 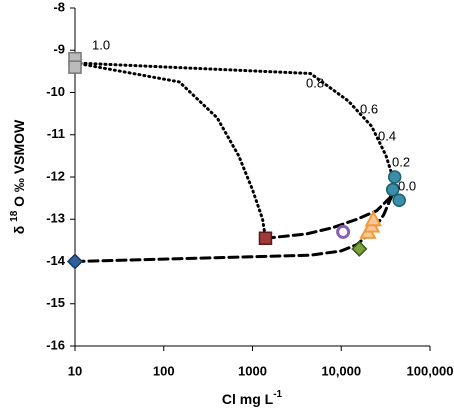 What do you see at coordinates (55, 218) in the screenshot?
I see `y-tick-label: -13` at bounding box center [55, 218].